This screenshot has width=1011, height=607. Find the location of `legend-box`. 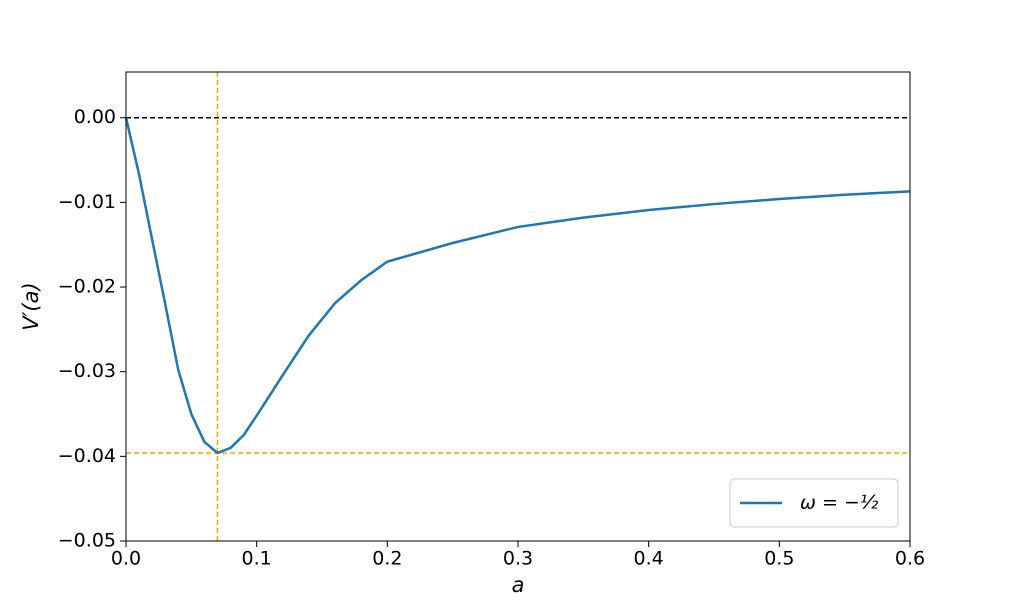

legend-box is located at coordinates (814, 503).